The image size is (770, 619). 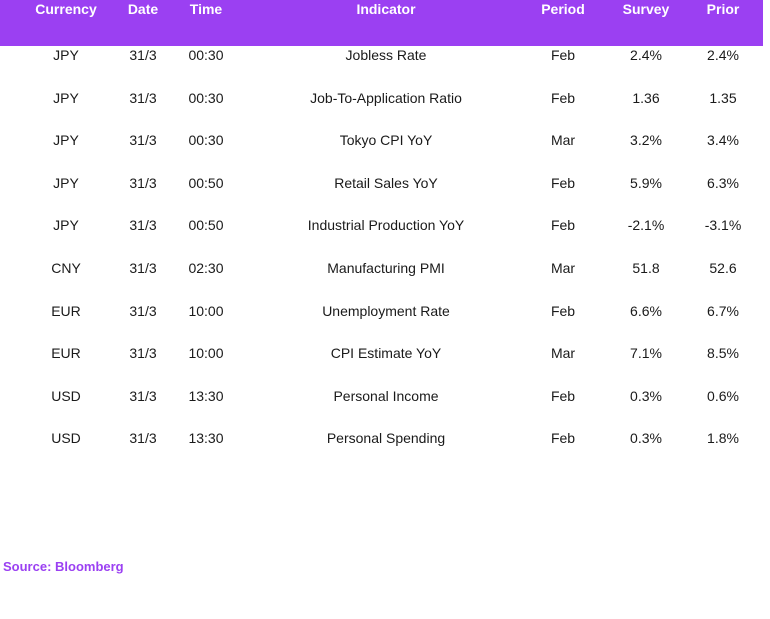 I want to click on cell-indicator: Jobless Rate, so click(x=386, y=55).